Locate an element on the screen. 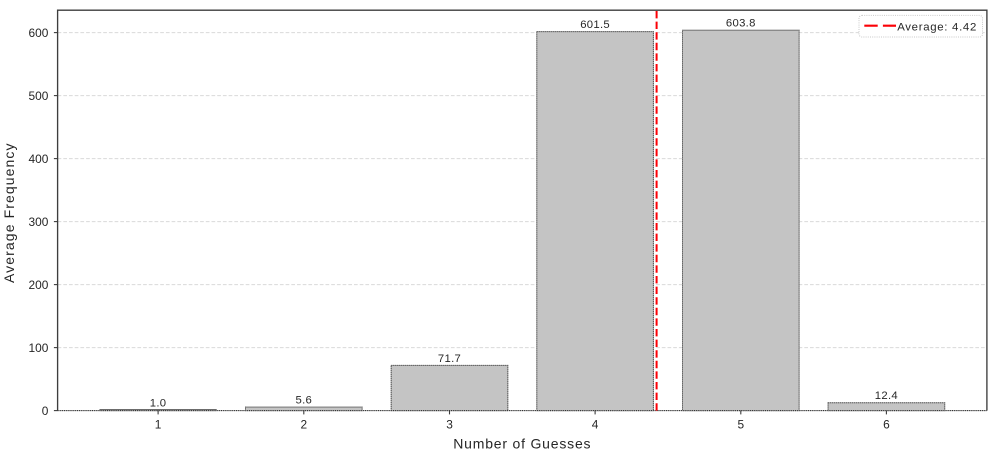 The width and height of the screenshot is (1000, 456). svg-text: 5.6 is located at coordinates (303, 401).